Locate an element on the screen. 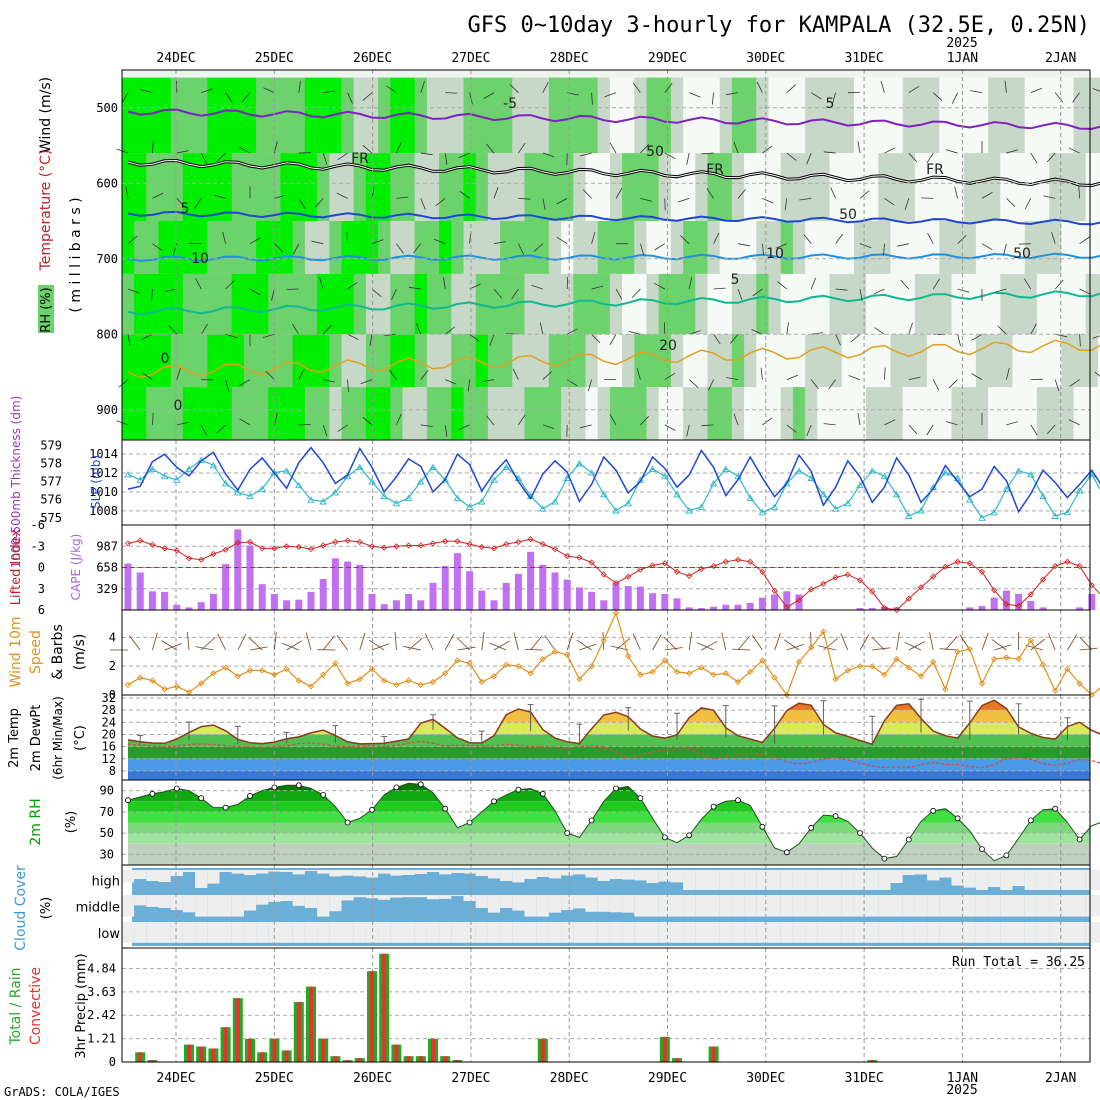  slp-tick: 1014 is located at coordinates (103, 454).